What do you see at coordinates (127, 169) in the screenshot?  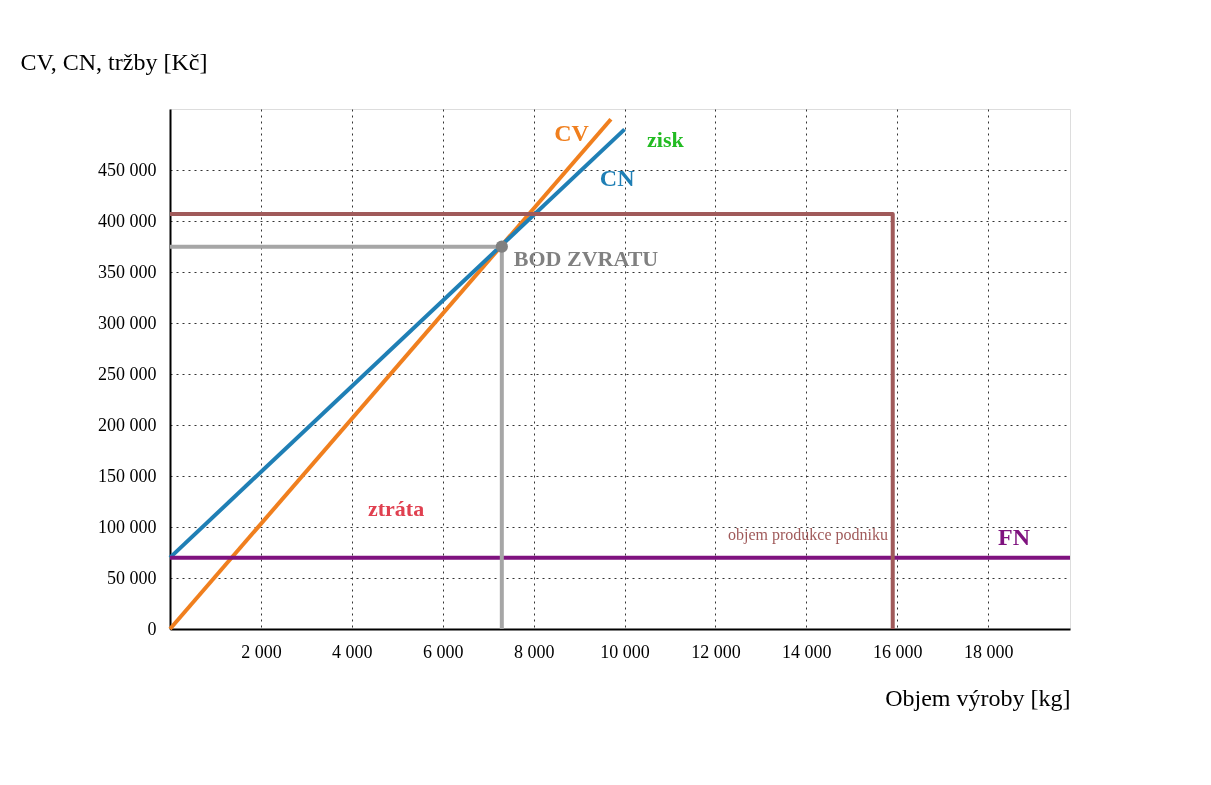 I see `y-tick-label: 450 000` at bounding box center [127, 169].